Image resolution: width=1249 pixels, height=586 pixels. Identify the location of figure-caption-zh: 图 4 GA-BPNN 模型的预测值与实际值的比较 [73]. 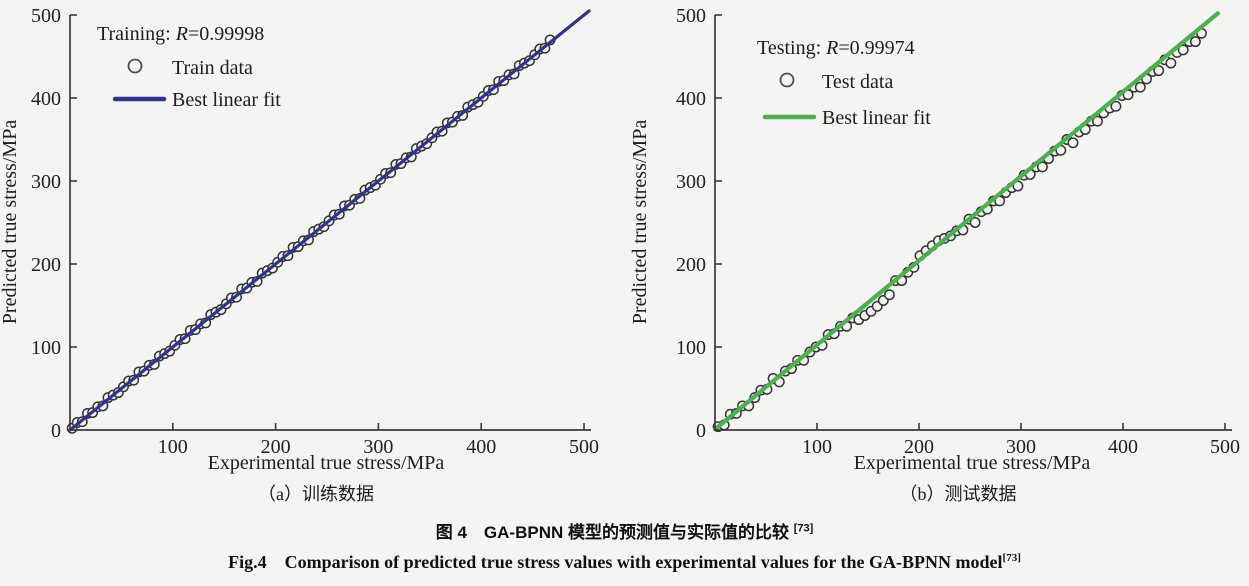
(624, 530).